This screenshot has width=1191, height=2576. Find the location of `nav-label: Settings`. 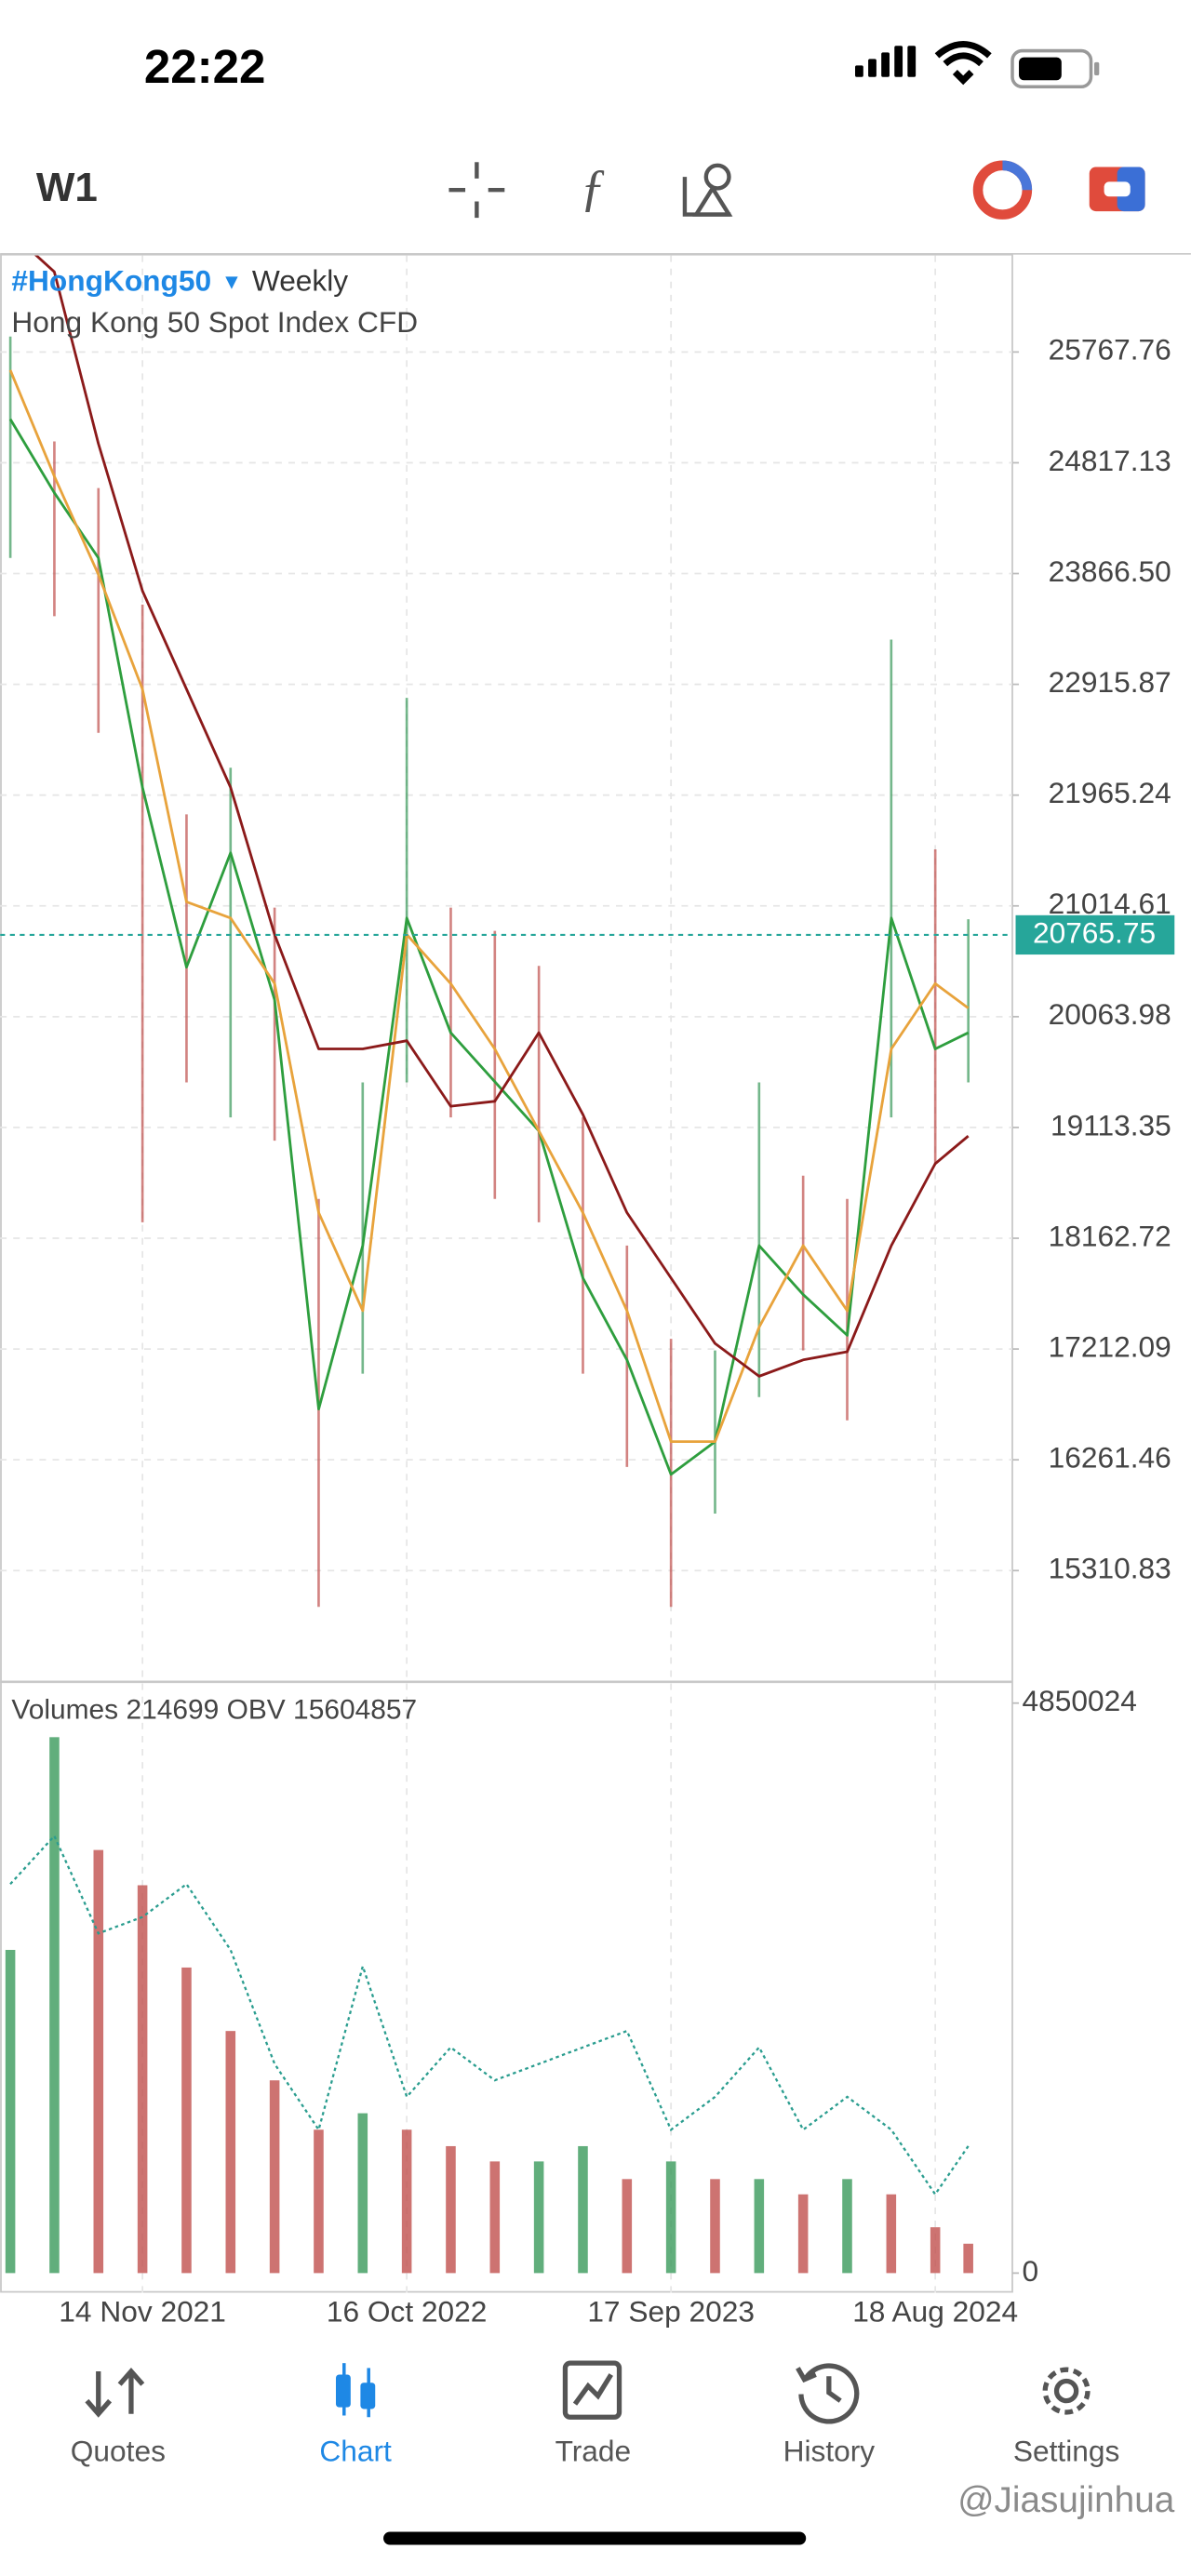

nav-label: Settings is located at coordinates (1066, 2450).